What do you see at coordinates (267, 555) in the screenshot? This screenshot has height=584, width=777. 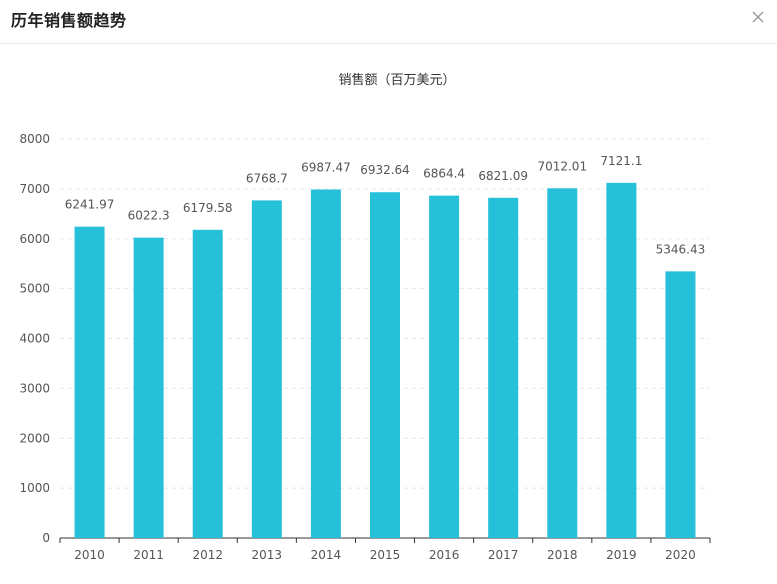 I see `x-tick-label: 2013` at bounding box center [267, 555].